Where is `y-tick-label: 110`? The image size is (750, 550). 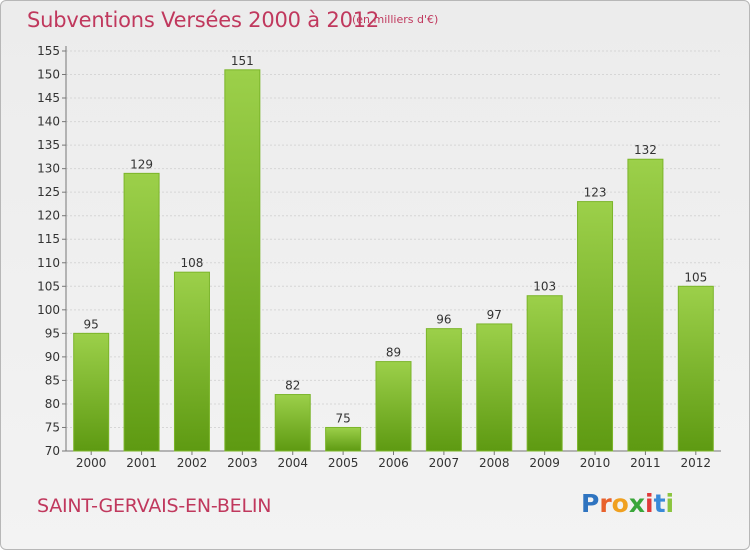
y-tick-label: 110 is located at coordinates (48, 263).